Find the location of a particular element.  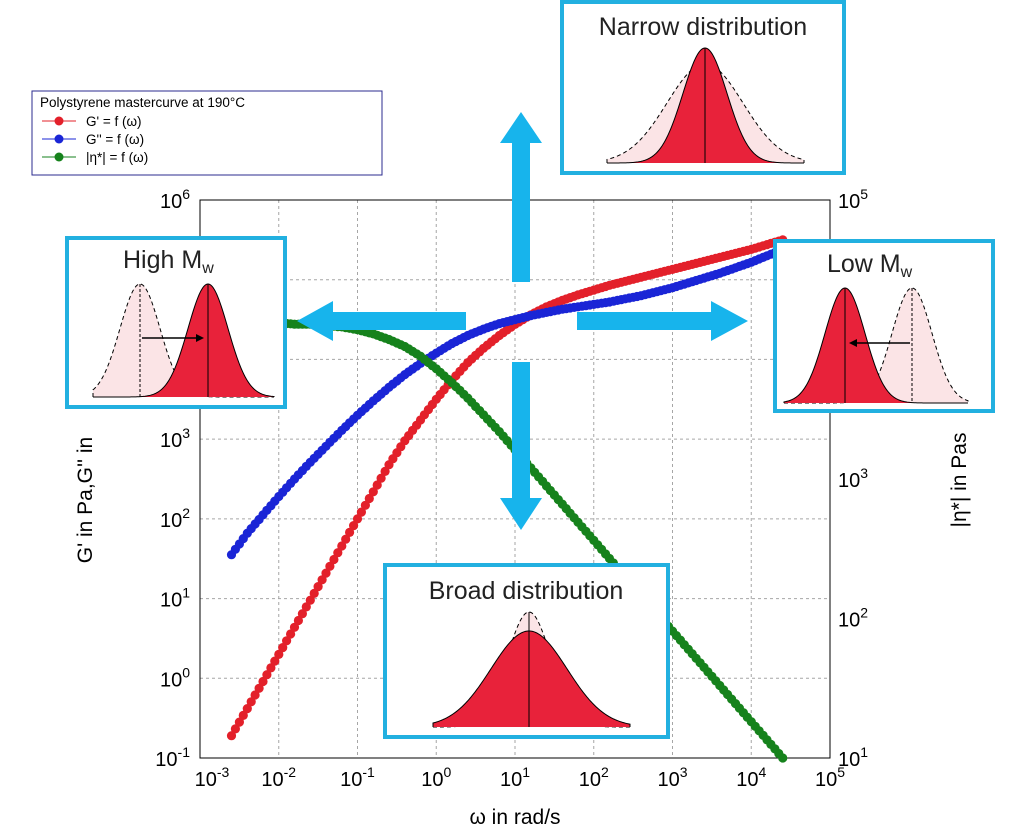

x-tick-label: 10⁴ is located at coordinates (751, 777).